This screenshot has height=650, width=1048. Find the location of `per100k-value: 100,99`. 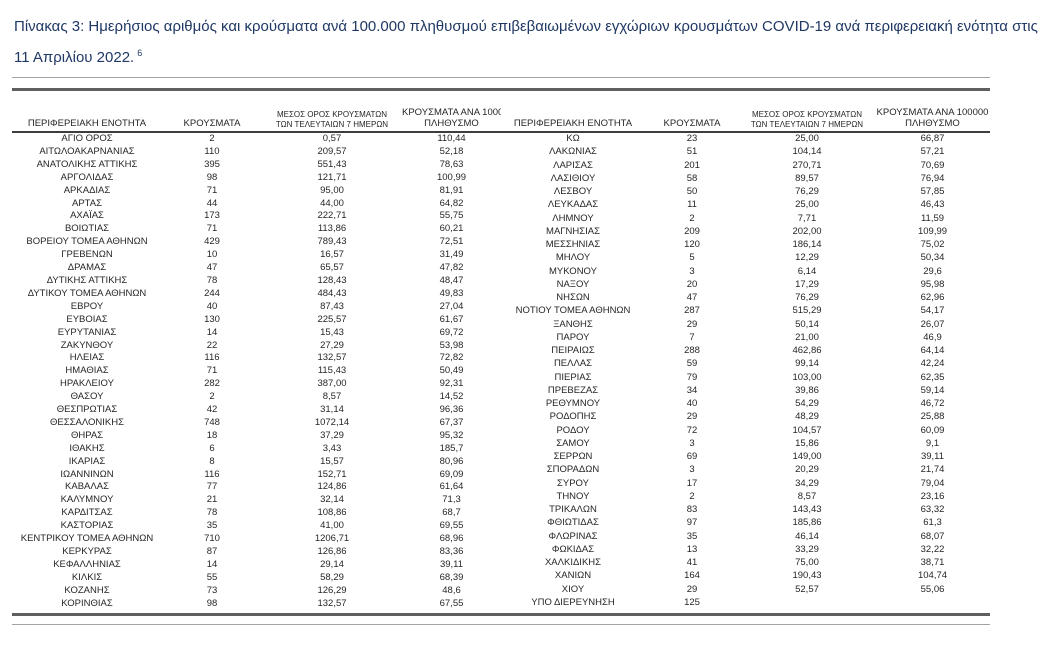

per100k-value: 100,99 is located at coordinates (451, 177).